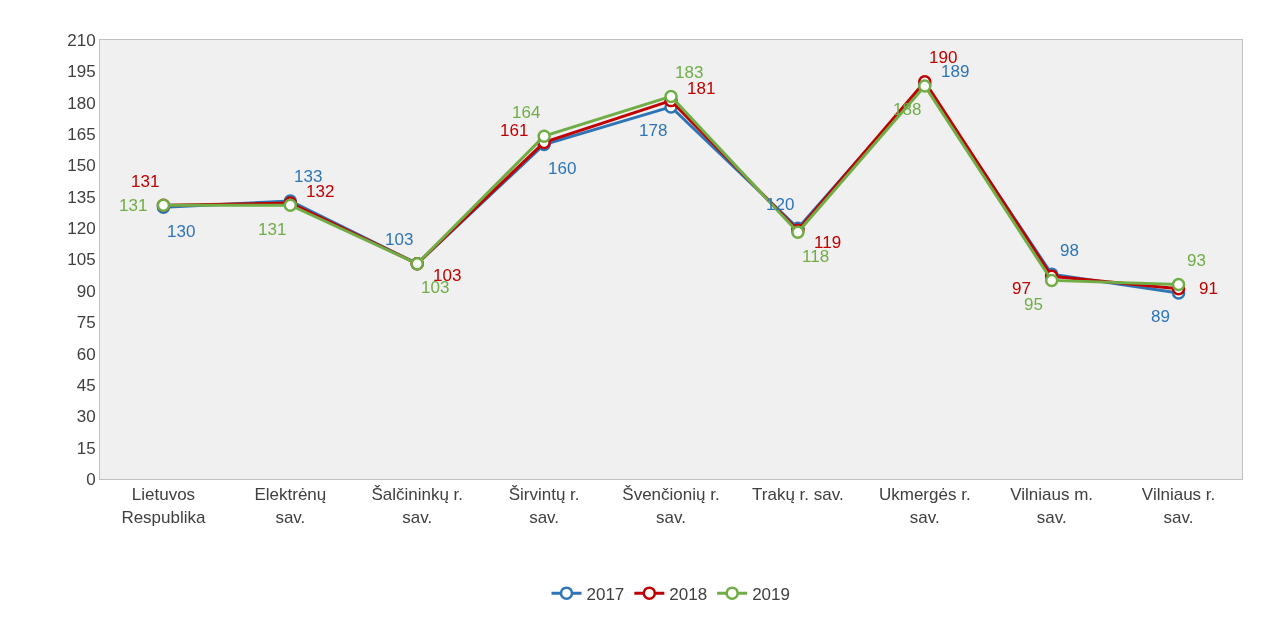  Describe the element at coordinates (86, 323) in the screenshot. I see `y-tick-label: 75` at that location.